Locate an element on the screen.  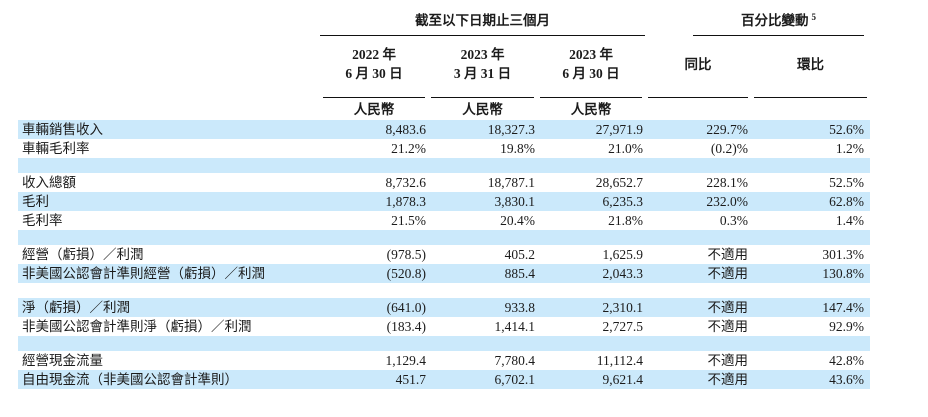
pct-group-label: 百分比變動 is located at coordinates (775, 20).